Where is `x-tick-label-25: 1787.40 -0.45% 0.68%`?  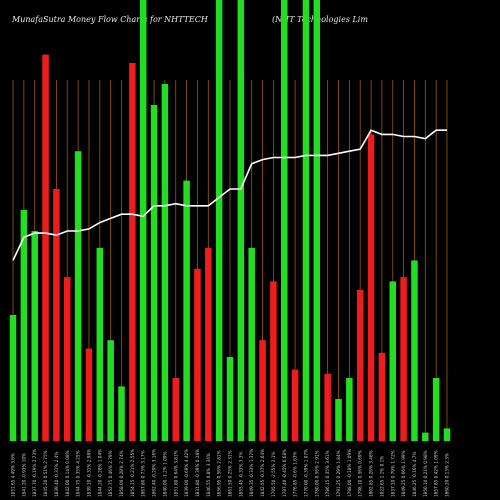 x-tick-label-25: 1787.40 -0.45% 0.68% is located at coordinates (284, 473).